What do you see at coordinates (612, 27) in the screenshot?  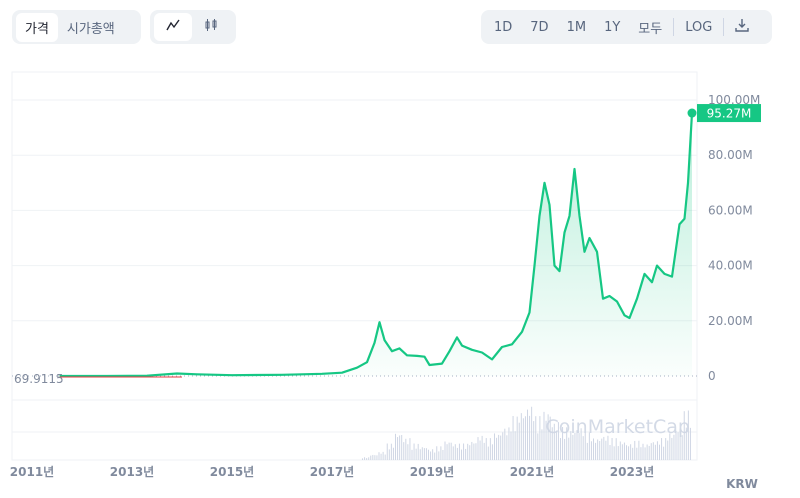 I see `range-1y: 1Y` at bounding box center [612, 27].